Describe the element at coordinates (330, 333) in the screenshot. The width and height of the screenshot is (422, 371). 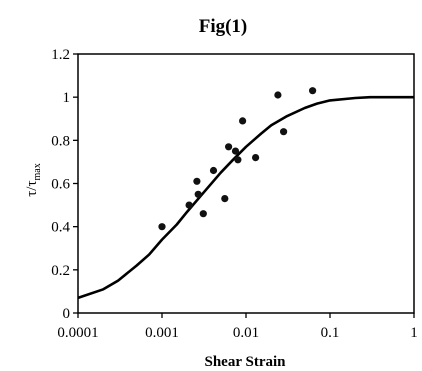
I see `x-tick-label: 0.1` at that location.